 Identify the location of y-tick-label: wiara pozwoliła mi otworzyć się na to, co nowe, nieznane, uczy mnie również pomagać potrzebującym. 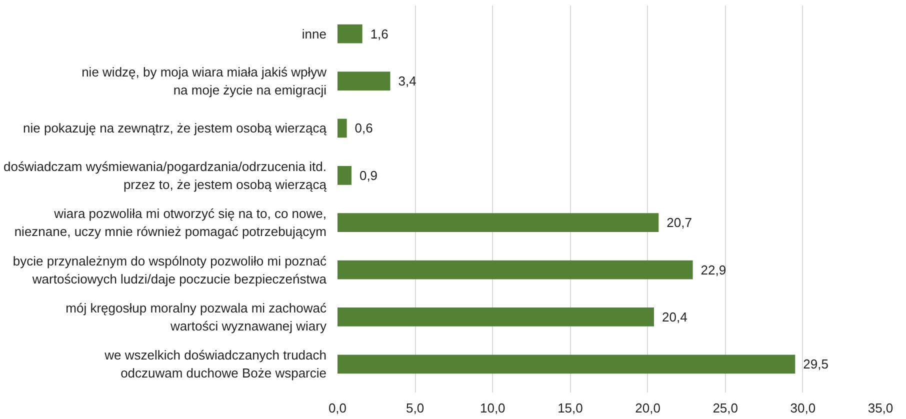
(170, 223).